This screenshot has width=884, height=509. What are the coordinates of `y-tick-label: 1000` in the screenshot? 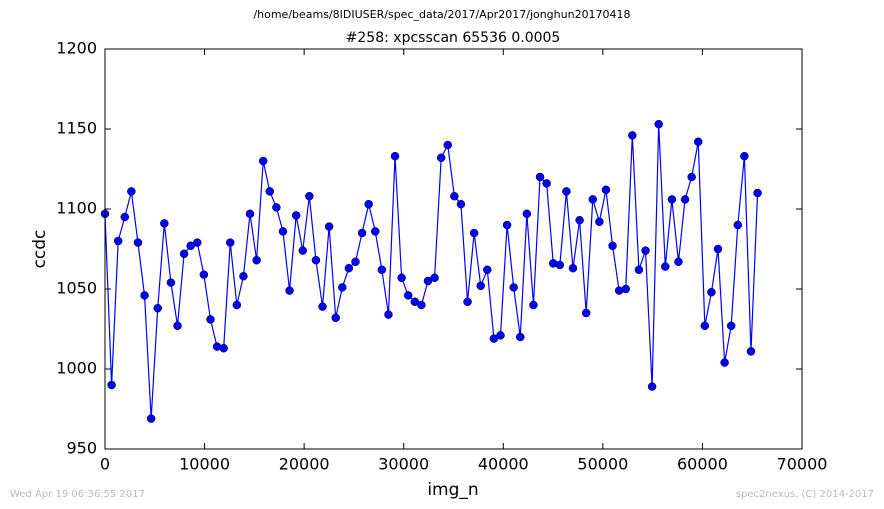 It's located at (76, 368).